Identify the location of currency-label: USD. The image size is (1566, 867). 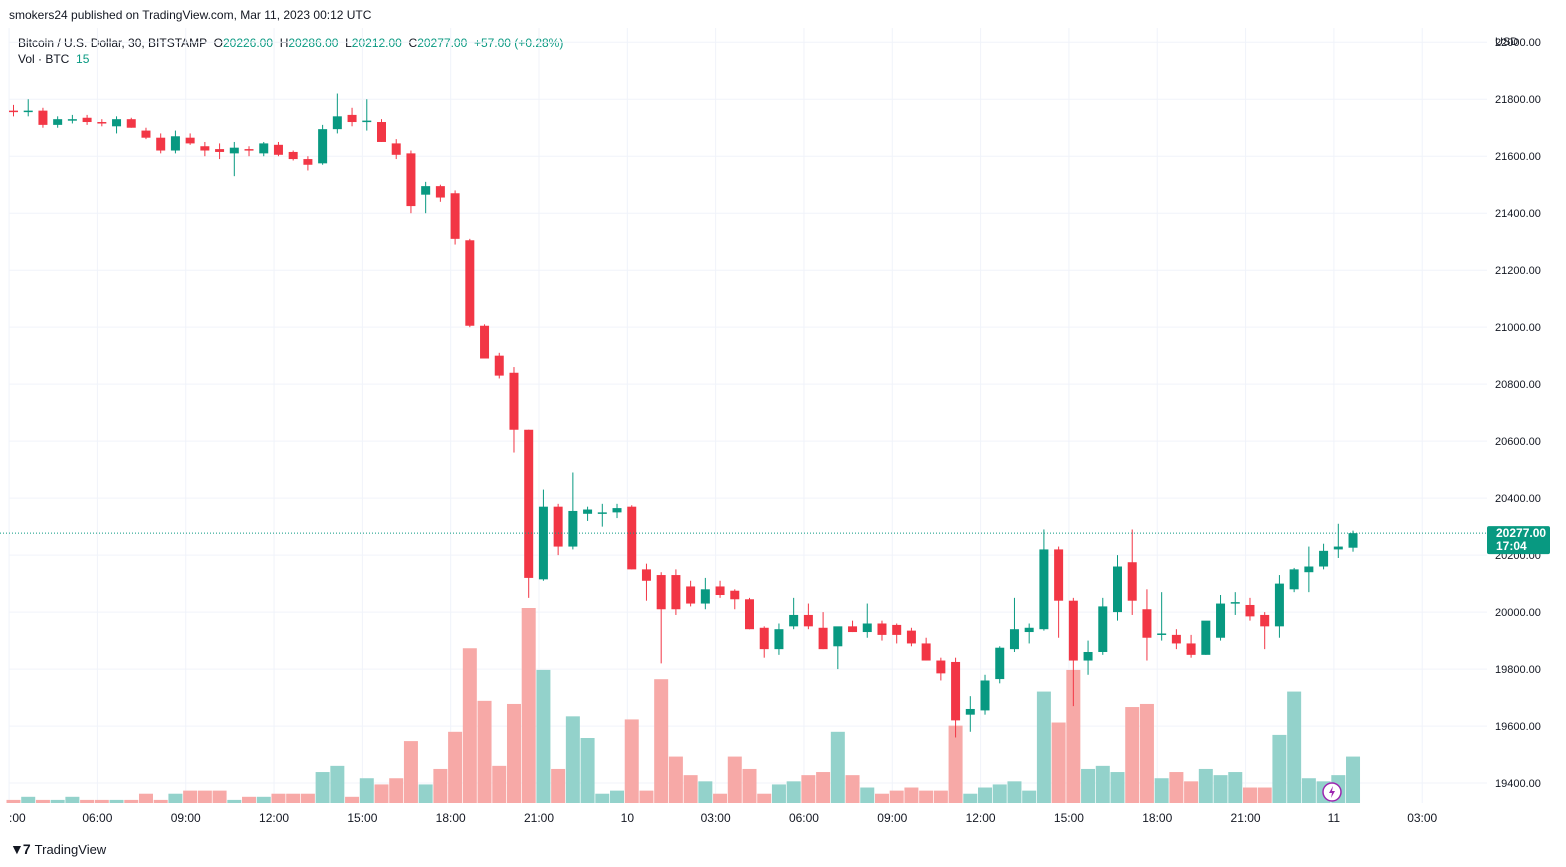
(1506, 42).